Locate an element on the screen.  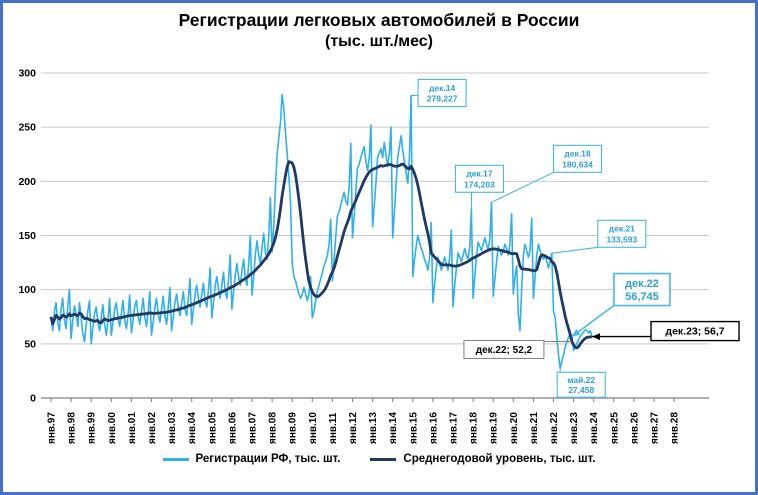
x-tick-label: янв.09 is located at coordinates (293, 428).